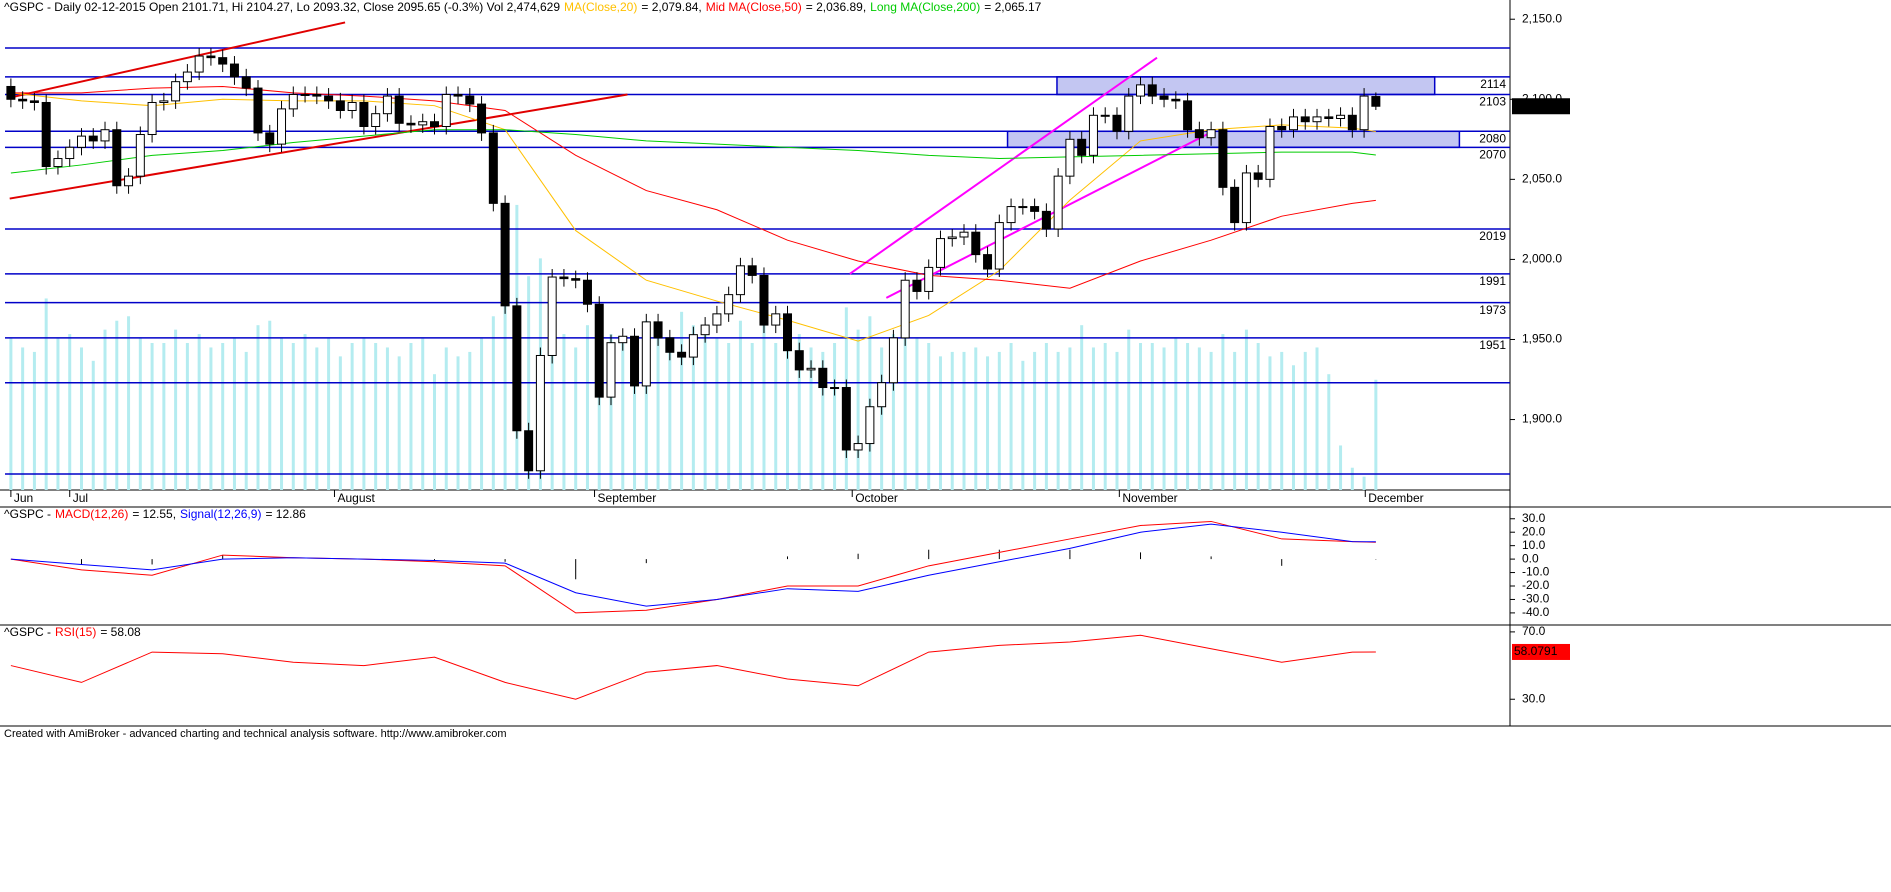 The width and height of the screenshot is (1891, 892). What do you see at coordinates (1012, 7) in the screenshot?
I see `legend-value: = 2,065.17` at bounding box center [1012, 7].